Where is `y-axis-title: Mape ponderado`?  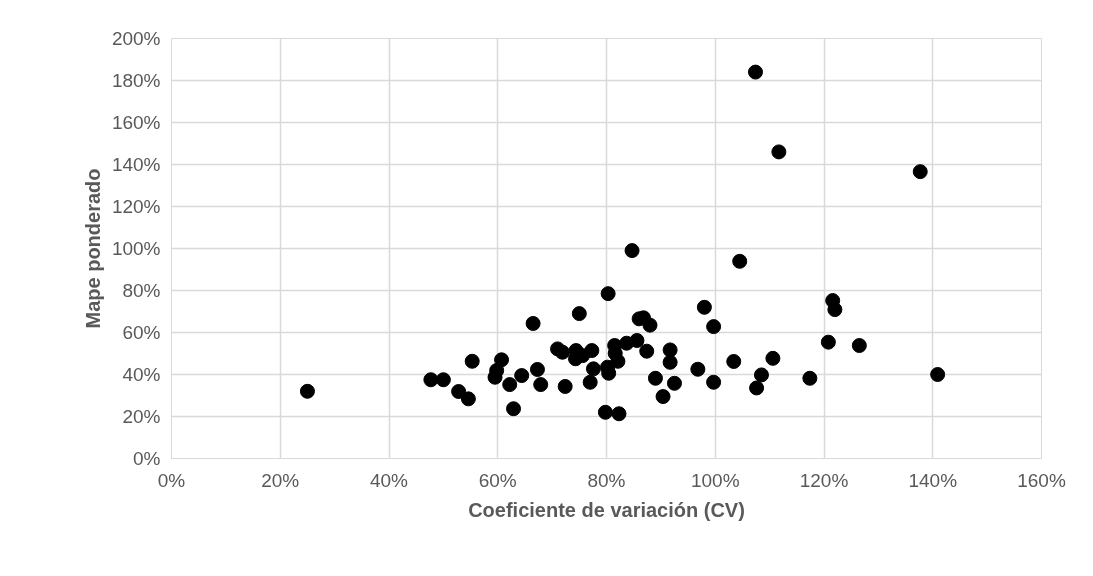 y-axis-title: Mape ponderado is located at coordinates (92, 248).